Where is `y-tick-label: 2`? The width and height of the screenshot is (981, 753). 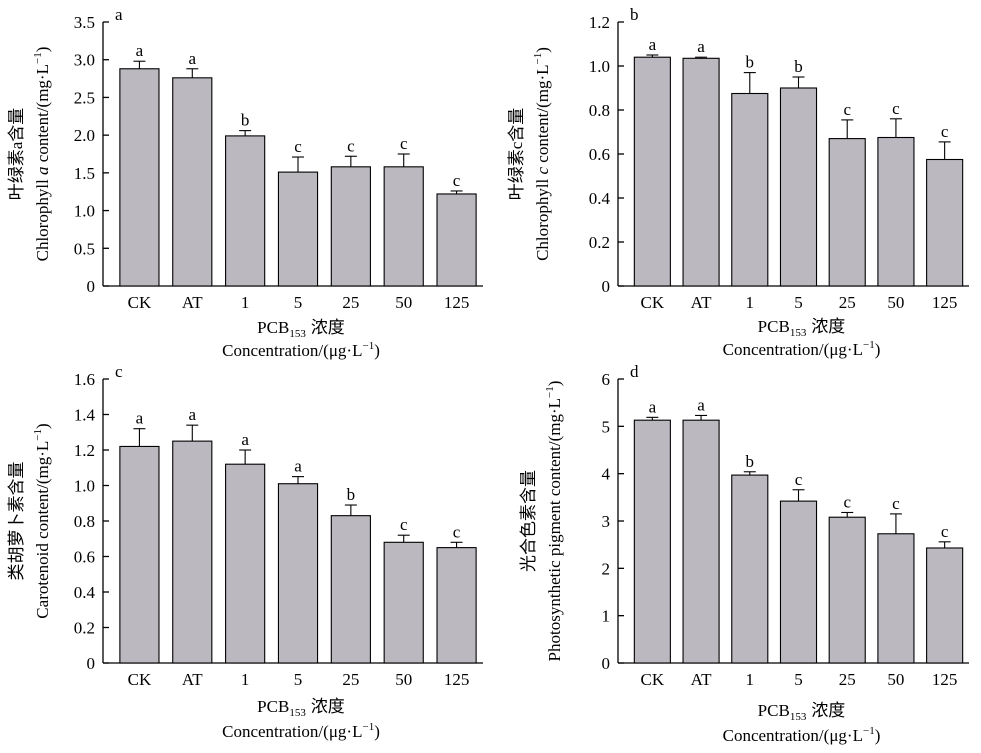
y-tick-label: 2 is located at coordinates (606, 568).